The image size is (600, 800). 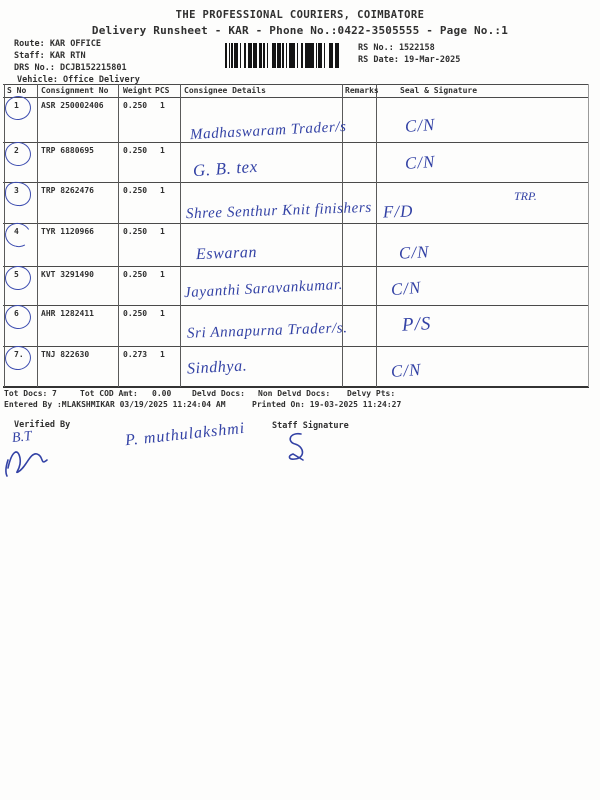 What do you see at coordinates (162, 393) in the screenshot?
I see `tot-cod-value: 0.00` at bounding box center [162, 393].